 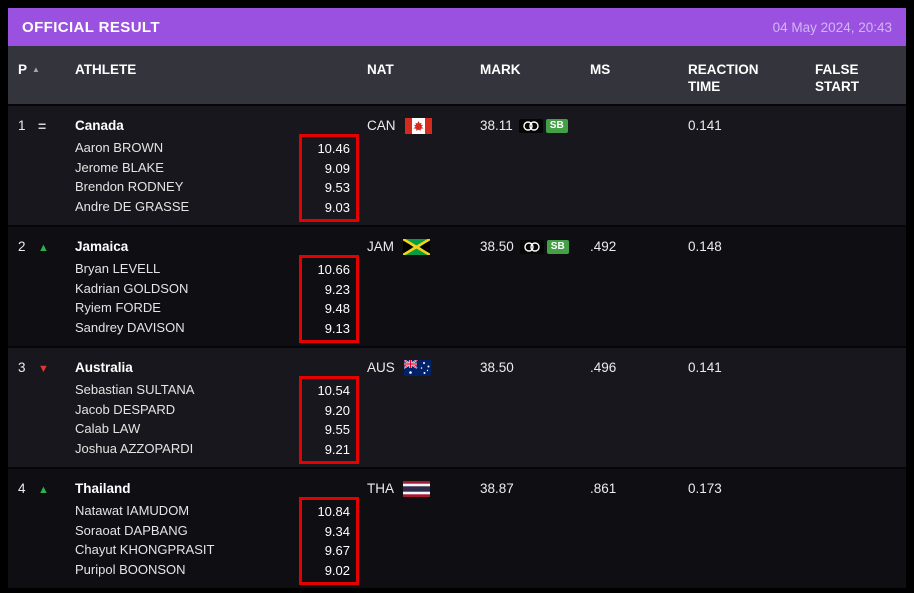 I want to click on athlete-name: Puripol BOONSON, so click(x=130, y=569).